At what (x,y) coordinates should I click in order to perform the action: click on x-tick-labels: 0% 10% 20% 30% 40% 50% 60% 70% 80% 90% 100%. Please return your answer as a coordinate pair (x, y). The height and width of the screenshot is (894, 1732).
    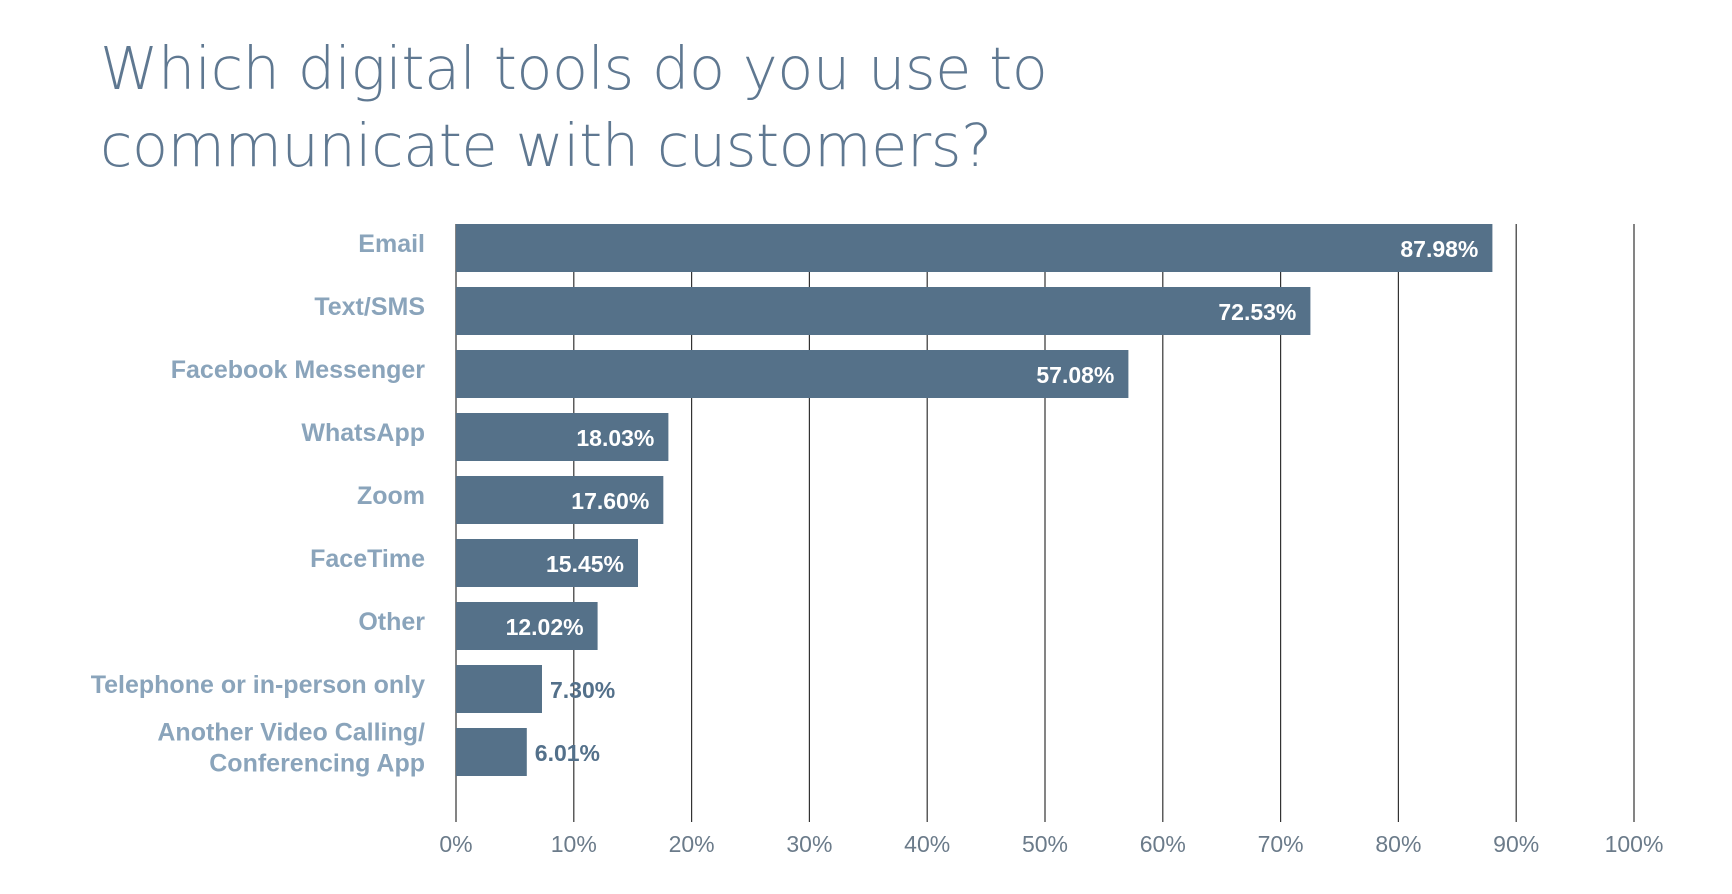
    Looking at the image, I should click on (1051, 844).